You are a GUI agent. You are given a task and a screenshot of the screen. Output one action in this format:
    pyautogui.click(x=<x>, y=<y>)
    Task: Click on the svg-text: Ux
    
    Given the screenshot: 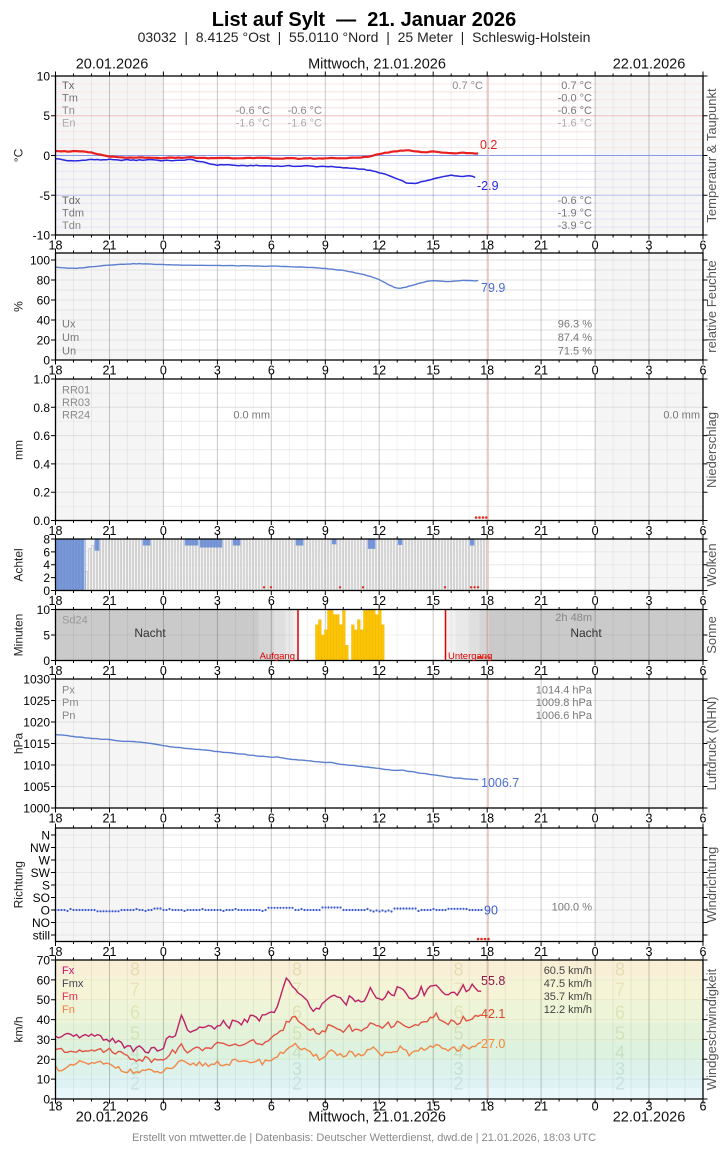 What is the action you would take?
    pyautogui.click(x=69, y=325)
    